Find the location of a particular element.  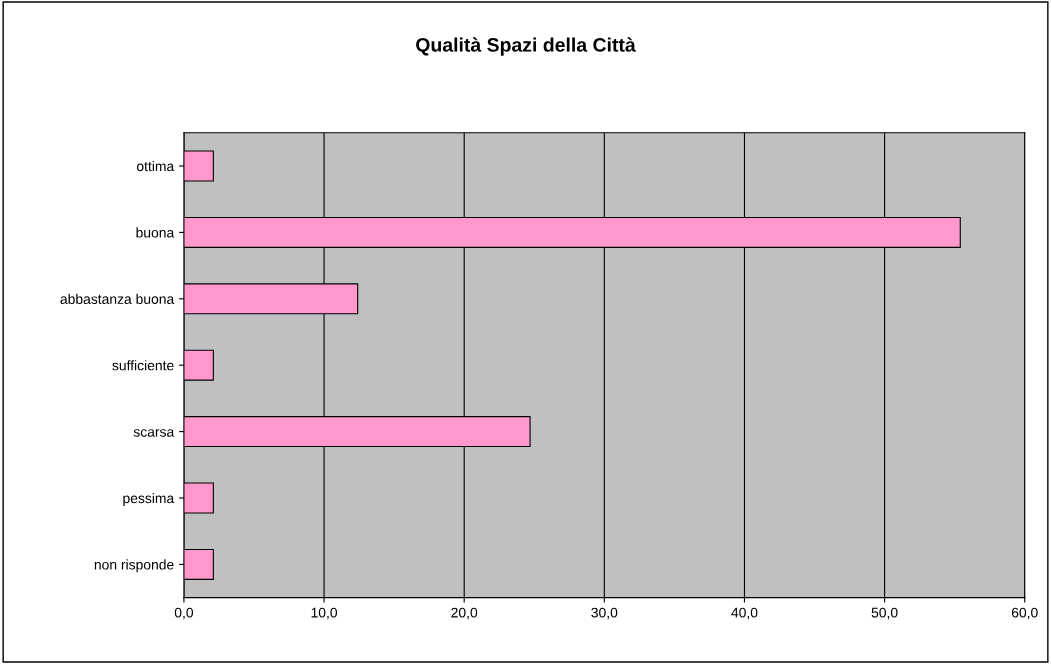

x-tick-label: 0,0 is located at coordinates (184, 613).